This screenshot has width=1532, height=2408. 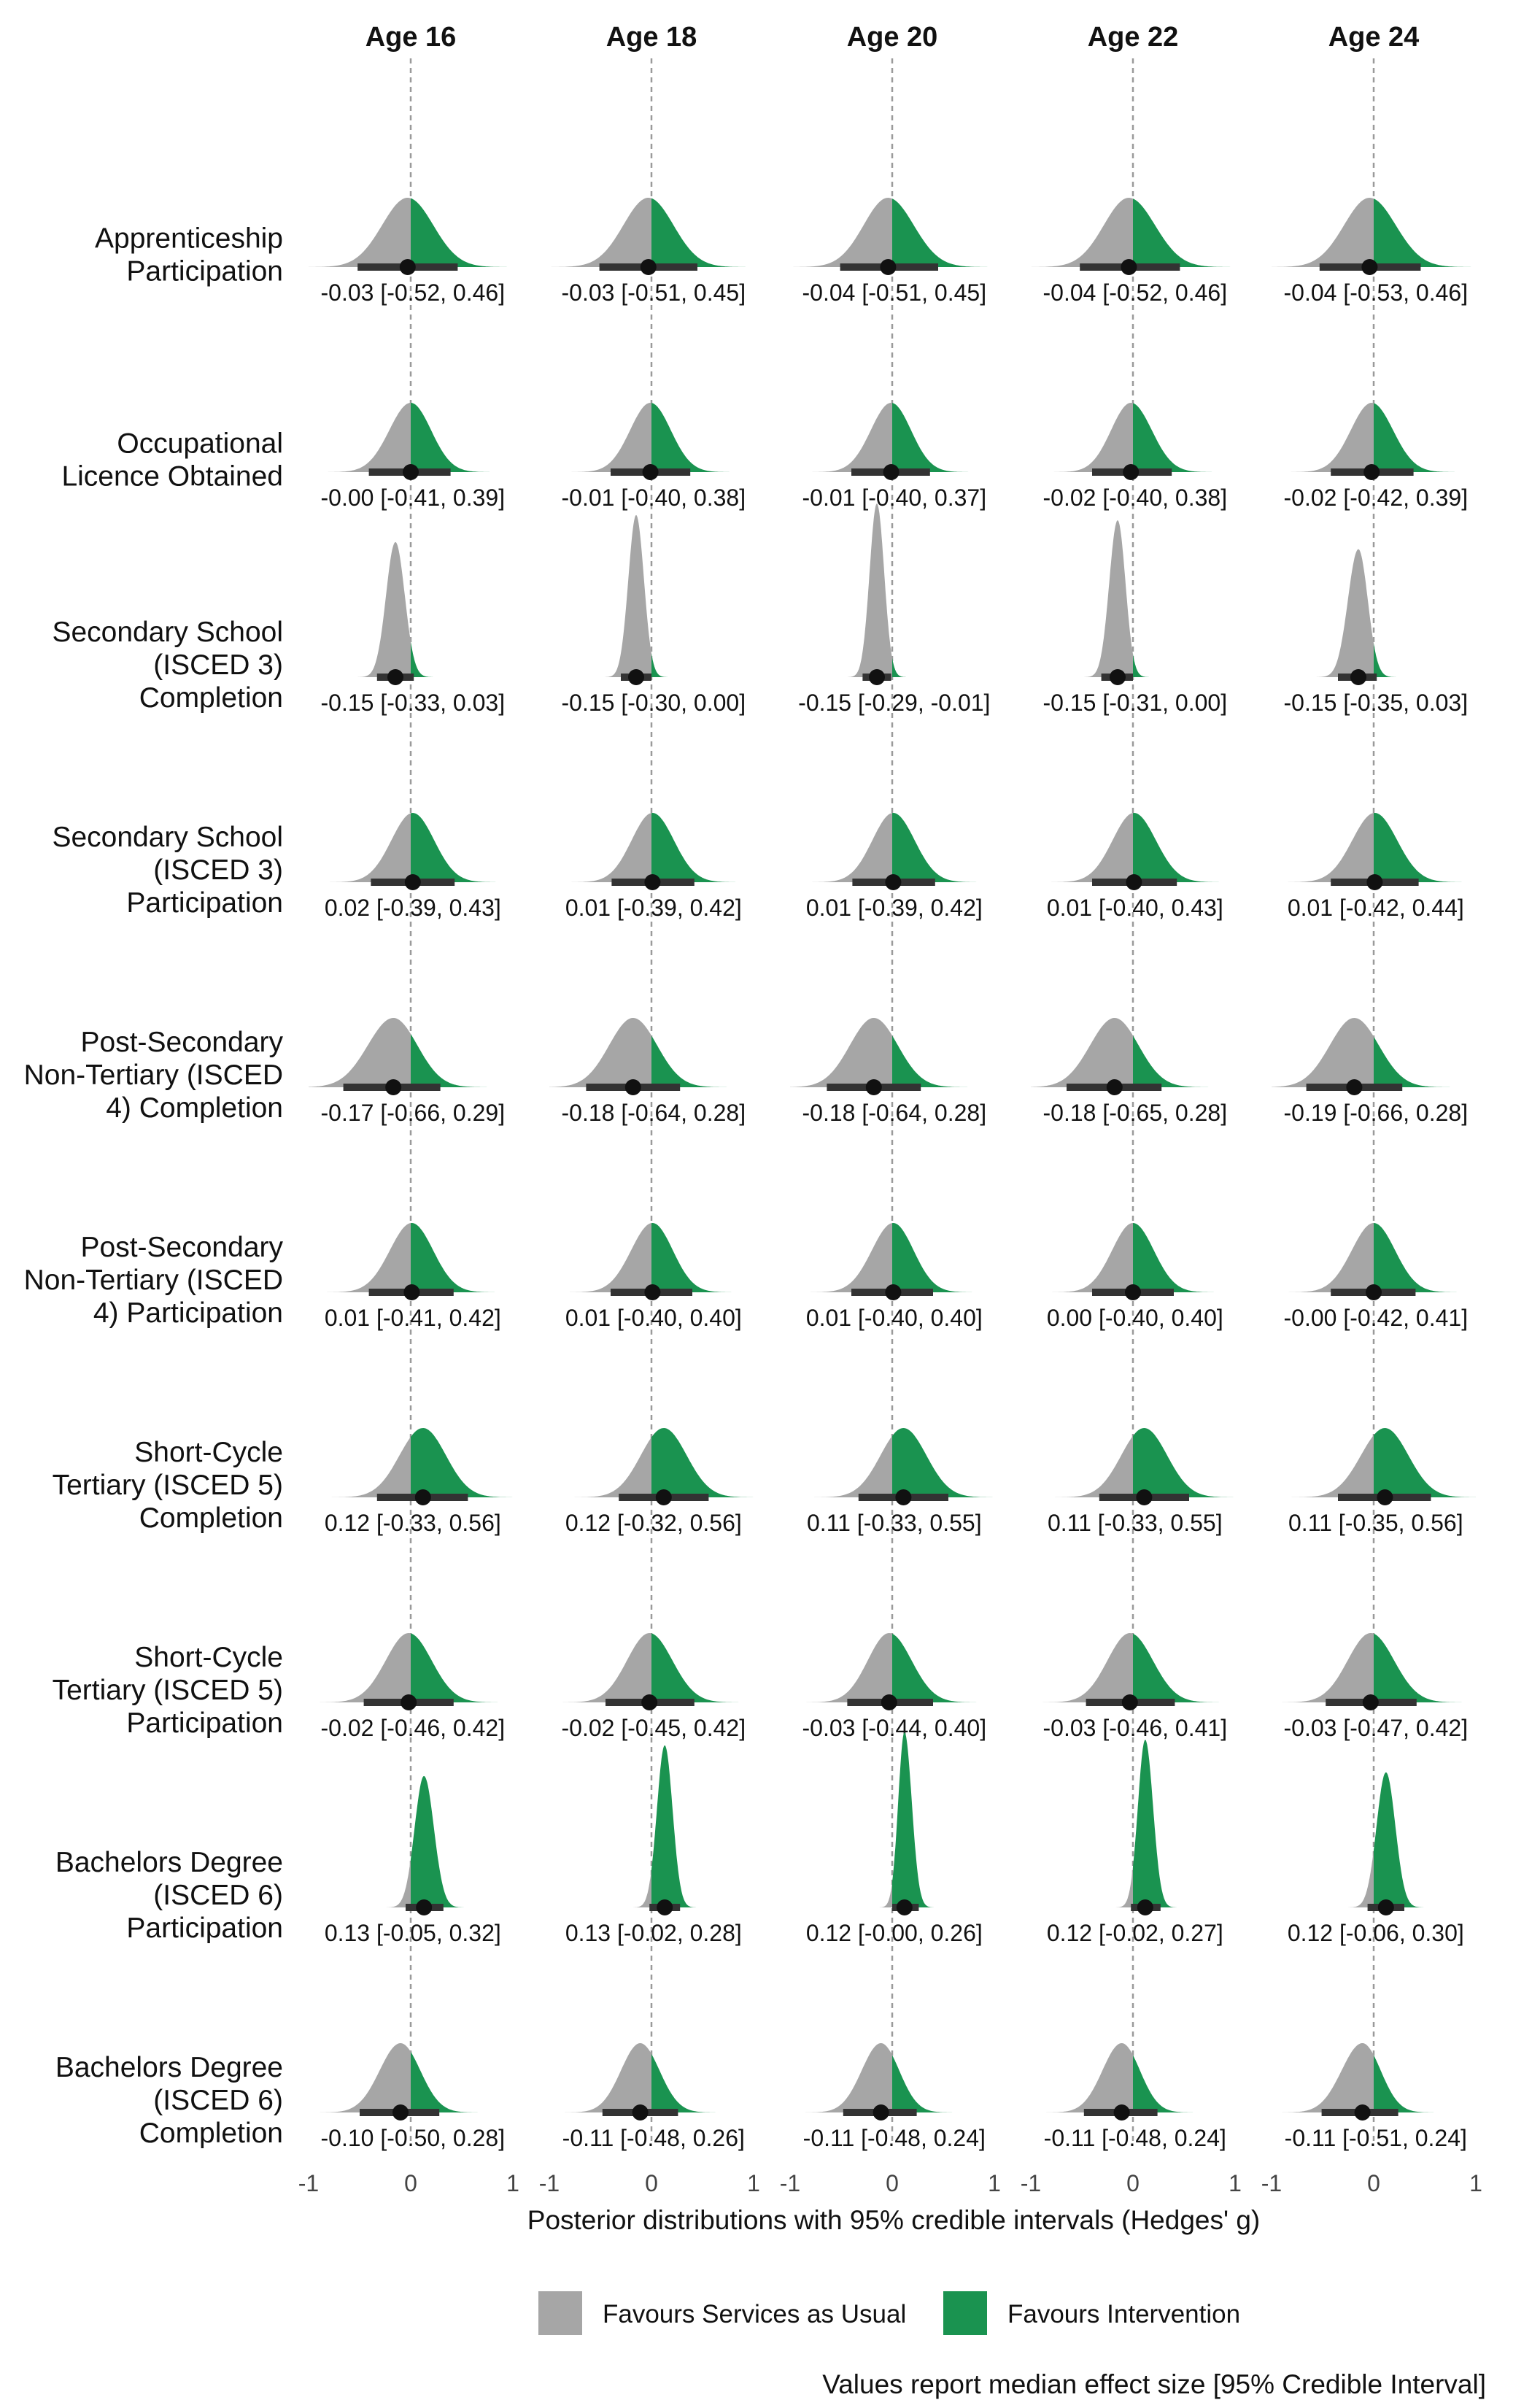 I want to click on legend-swatch-intervention, so click(x=965, y=2313).